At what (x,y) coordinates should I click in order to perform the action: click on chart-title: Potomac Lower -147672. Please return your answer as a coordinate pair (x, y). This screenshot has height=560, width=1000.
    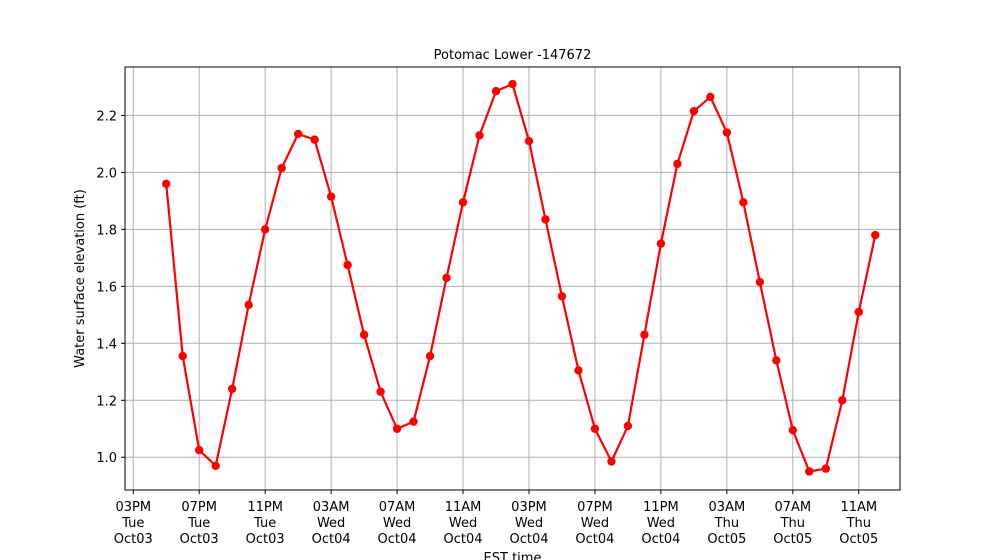
    Looking at the image, I should click on (513, 55).